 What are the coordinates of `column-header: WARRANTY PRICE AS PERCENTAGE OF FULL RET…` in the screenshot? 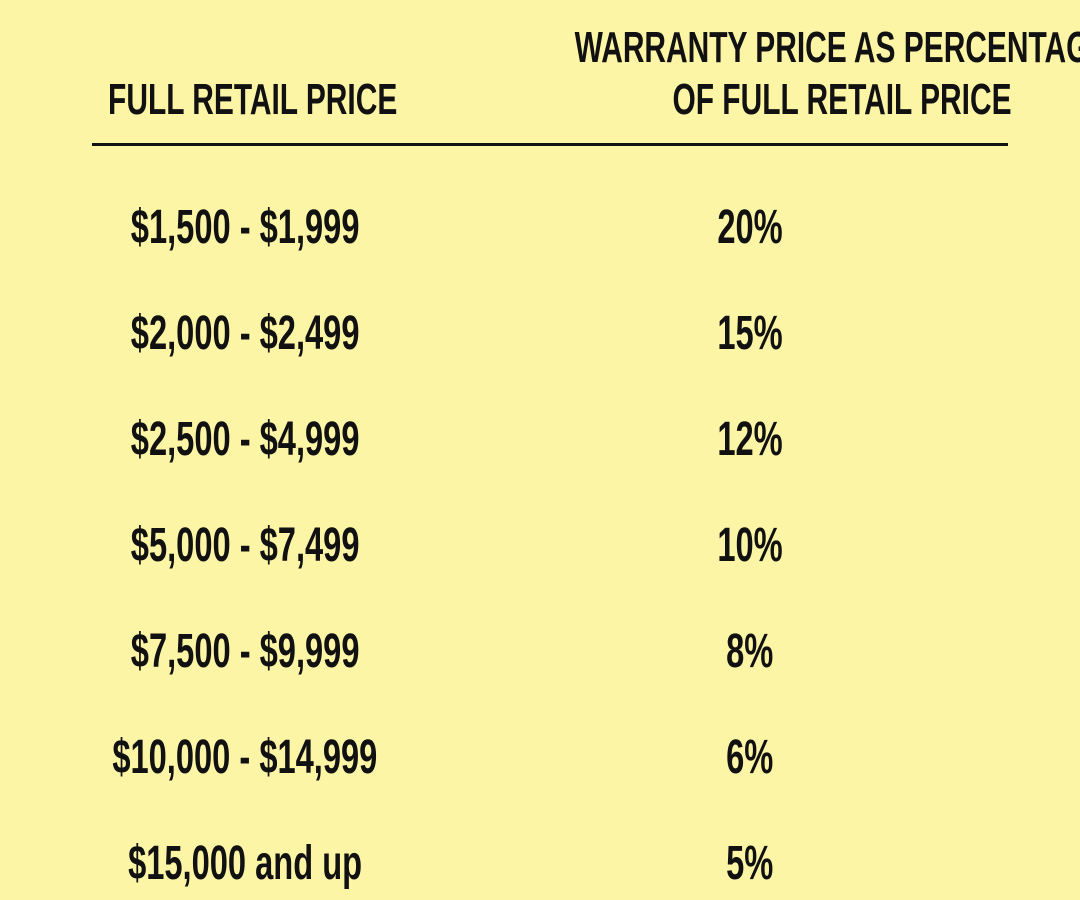 It's located at (758, 74).